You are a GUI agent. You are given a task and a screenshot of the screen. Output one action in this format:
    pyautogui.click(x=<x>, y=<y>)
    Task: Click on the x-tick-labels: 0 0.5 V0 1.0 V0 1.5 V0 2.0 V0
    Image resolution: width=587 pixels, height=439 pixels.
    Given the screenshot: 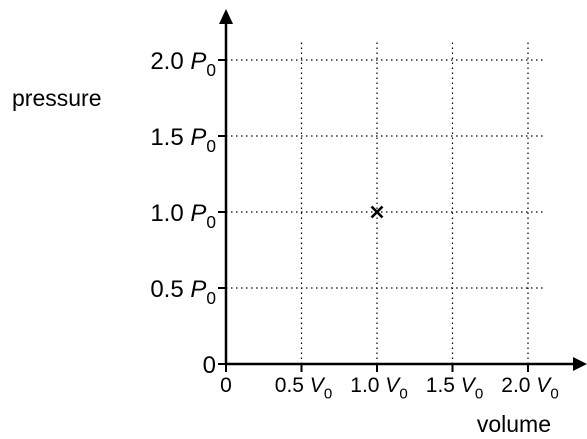 What is the action you would take?
    pyautogui.click(x=389, y=388)
    